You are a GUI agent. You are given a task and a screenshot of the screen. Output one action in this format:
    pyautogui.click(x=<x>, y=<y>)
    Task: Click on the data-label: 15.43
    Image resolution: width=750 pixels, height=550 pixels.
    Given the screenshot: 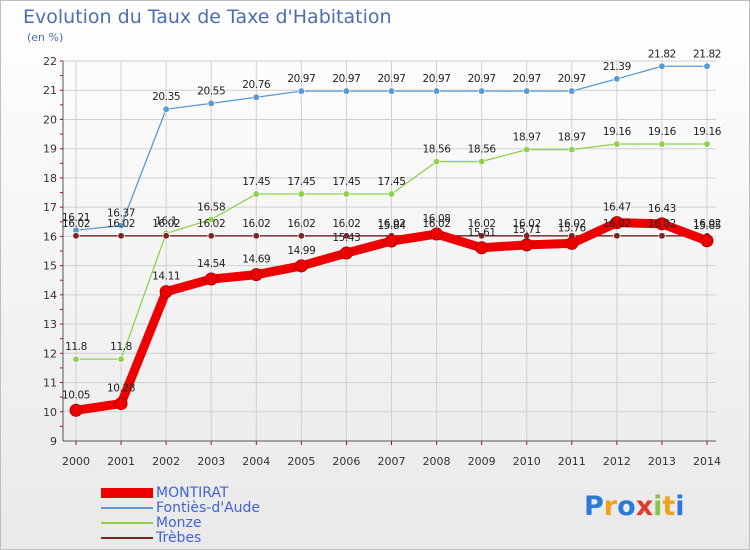 What is the action you would take?
    pyautogui.click(x=346, y=238)
    